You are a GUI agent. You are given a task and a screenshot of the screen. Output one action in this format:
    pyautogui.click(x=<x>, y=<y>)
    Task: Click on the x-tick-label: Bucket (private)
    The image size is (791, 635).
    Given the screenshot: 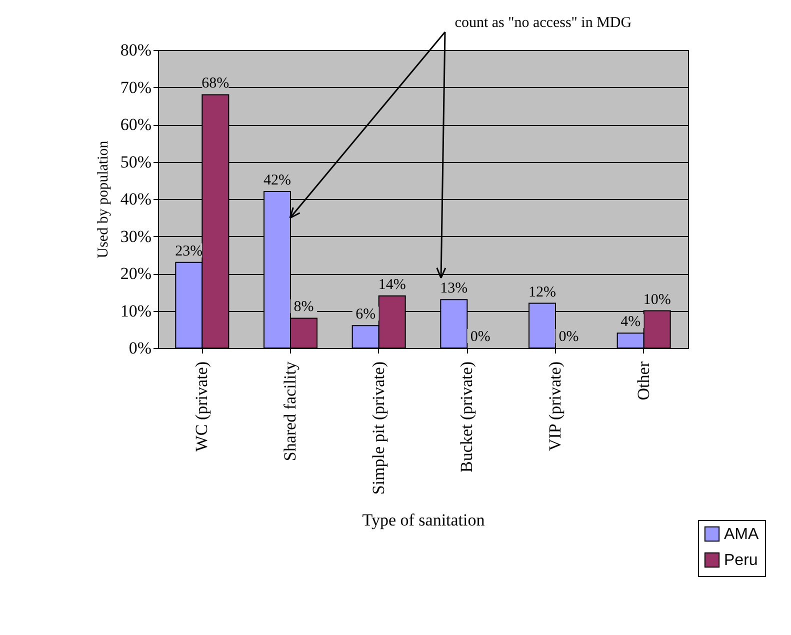 What is the action you would take?
    pyautogui.click(x=466, y=417)
    